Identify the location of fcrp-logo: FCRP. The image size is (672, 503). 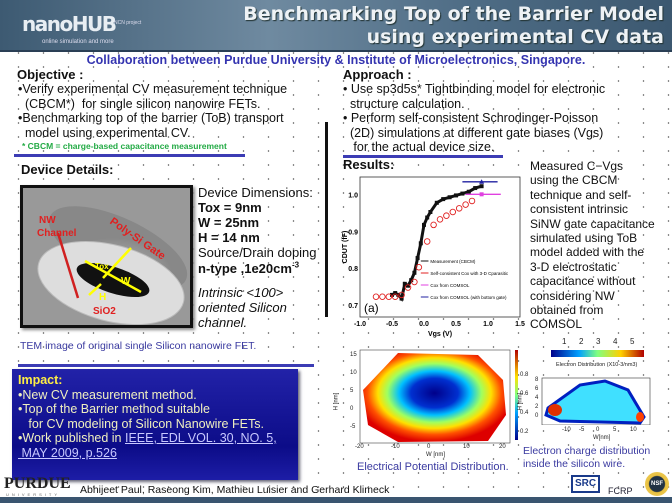
(620, 491).